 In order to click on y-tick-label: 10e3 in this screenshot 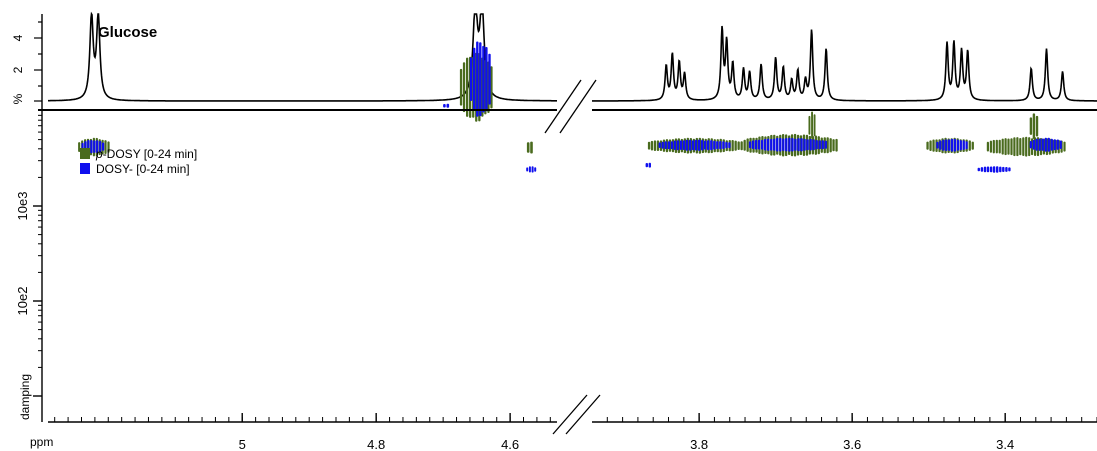, I will do `click(22, 206)`.